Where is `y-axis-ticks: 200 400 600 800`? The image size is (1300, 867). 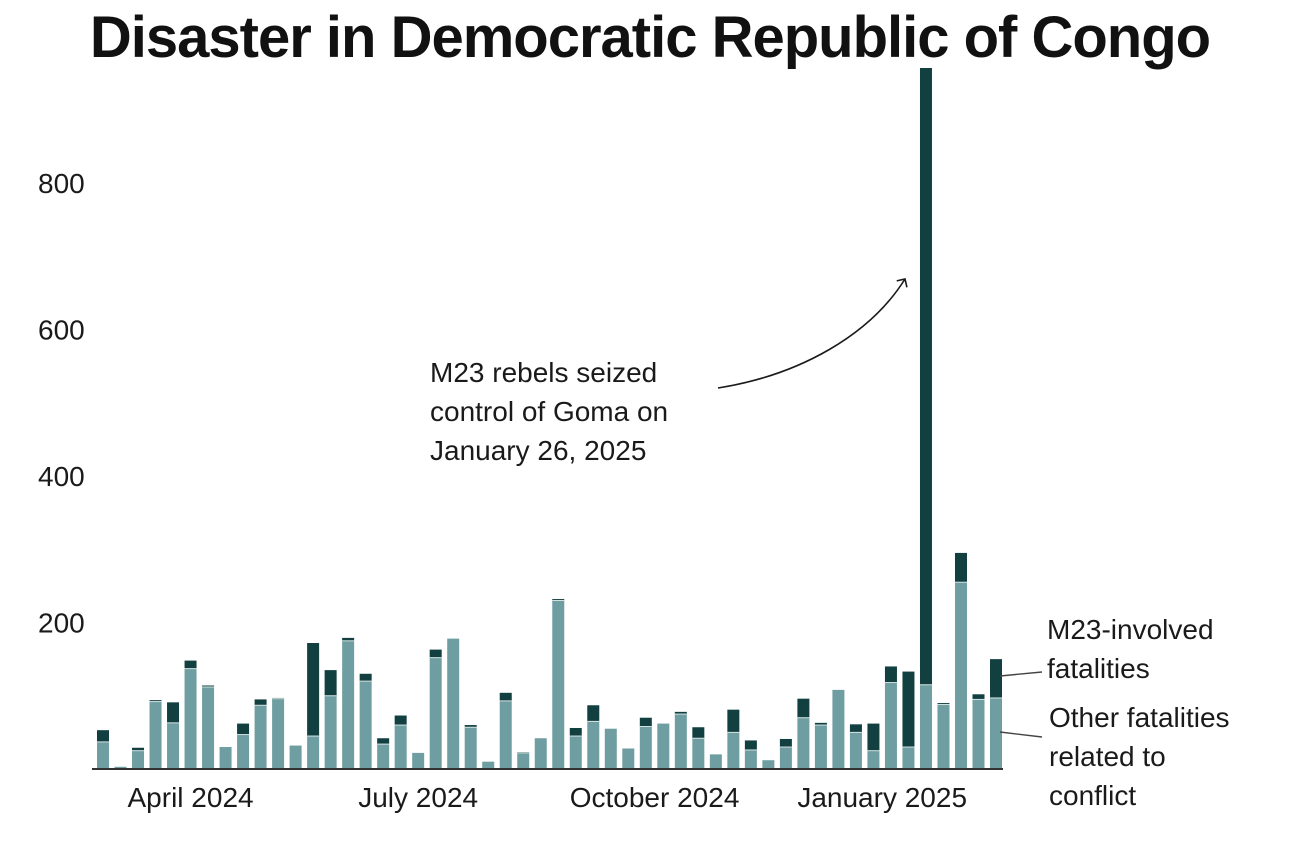
y-axis-ticks: 200 400 600 800 is located at coordinates (61, 403).